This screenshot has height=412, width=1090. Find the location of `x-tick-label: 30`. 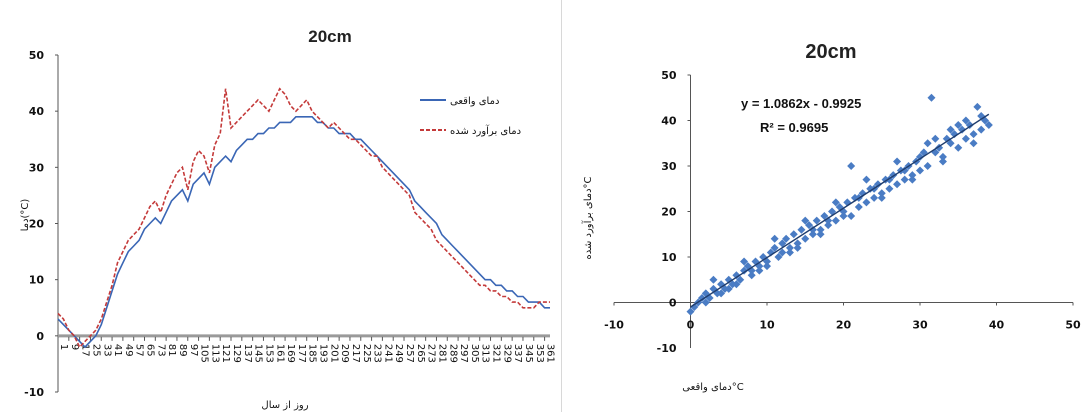

x-tick-label: 30 is located at coordinates (920, 325).